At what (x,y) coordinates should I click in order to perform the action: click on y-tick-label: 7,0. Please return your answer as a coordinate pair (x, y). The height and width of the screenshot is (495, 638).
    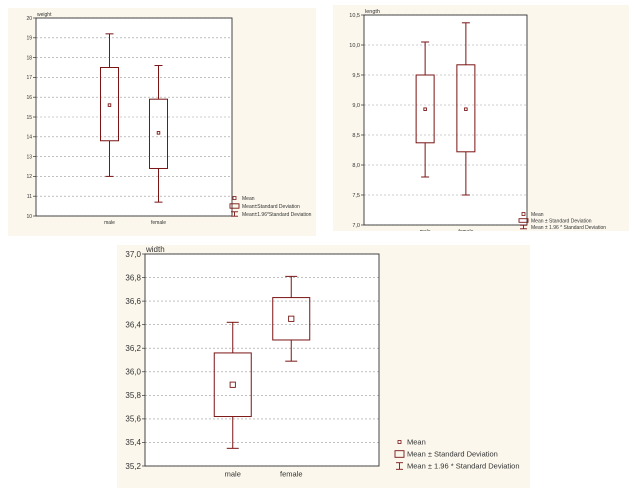
    Looking at the image, I should click on (356, 226).